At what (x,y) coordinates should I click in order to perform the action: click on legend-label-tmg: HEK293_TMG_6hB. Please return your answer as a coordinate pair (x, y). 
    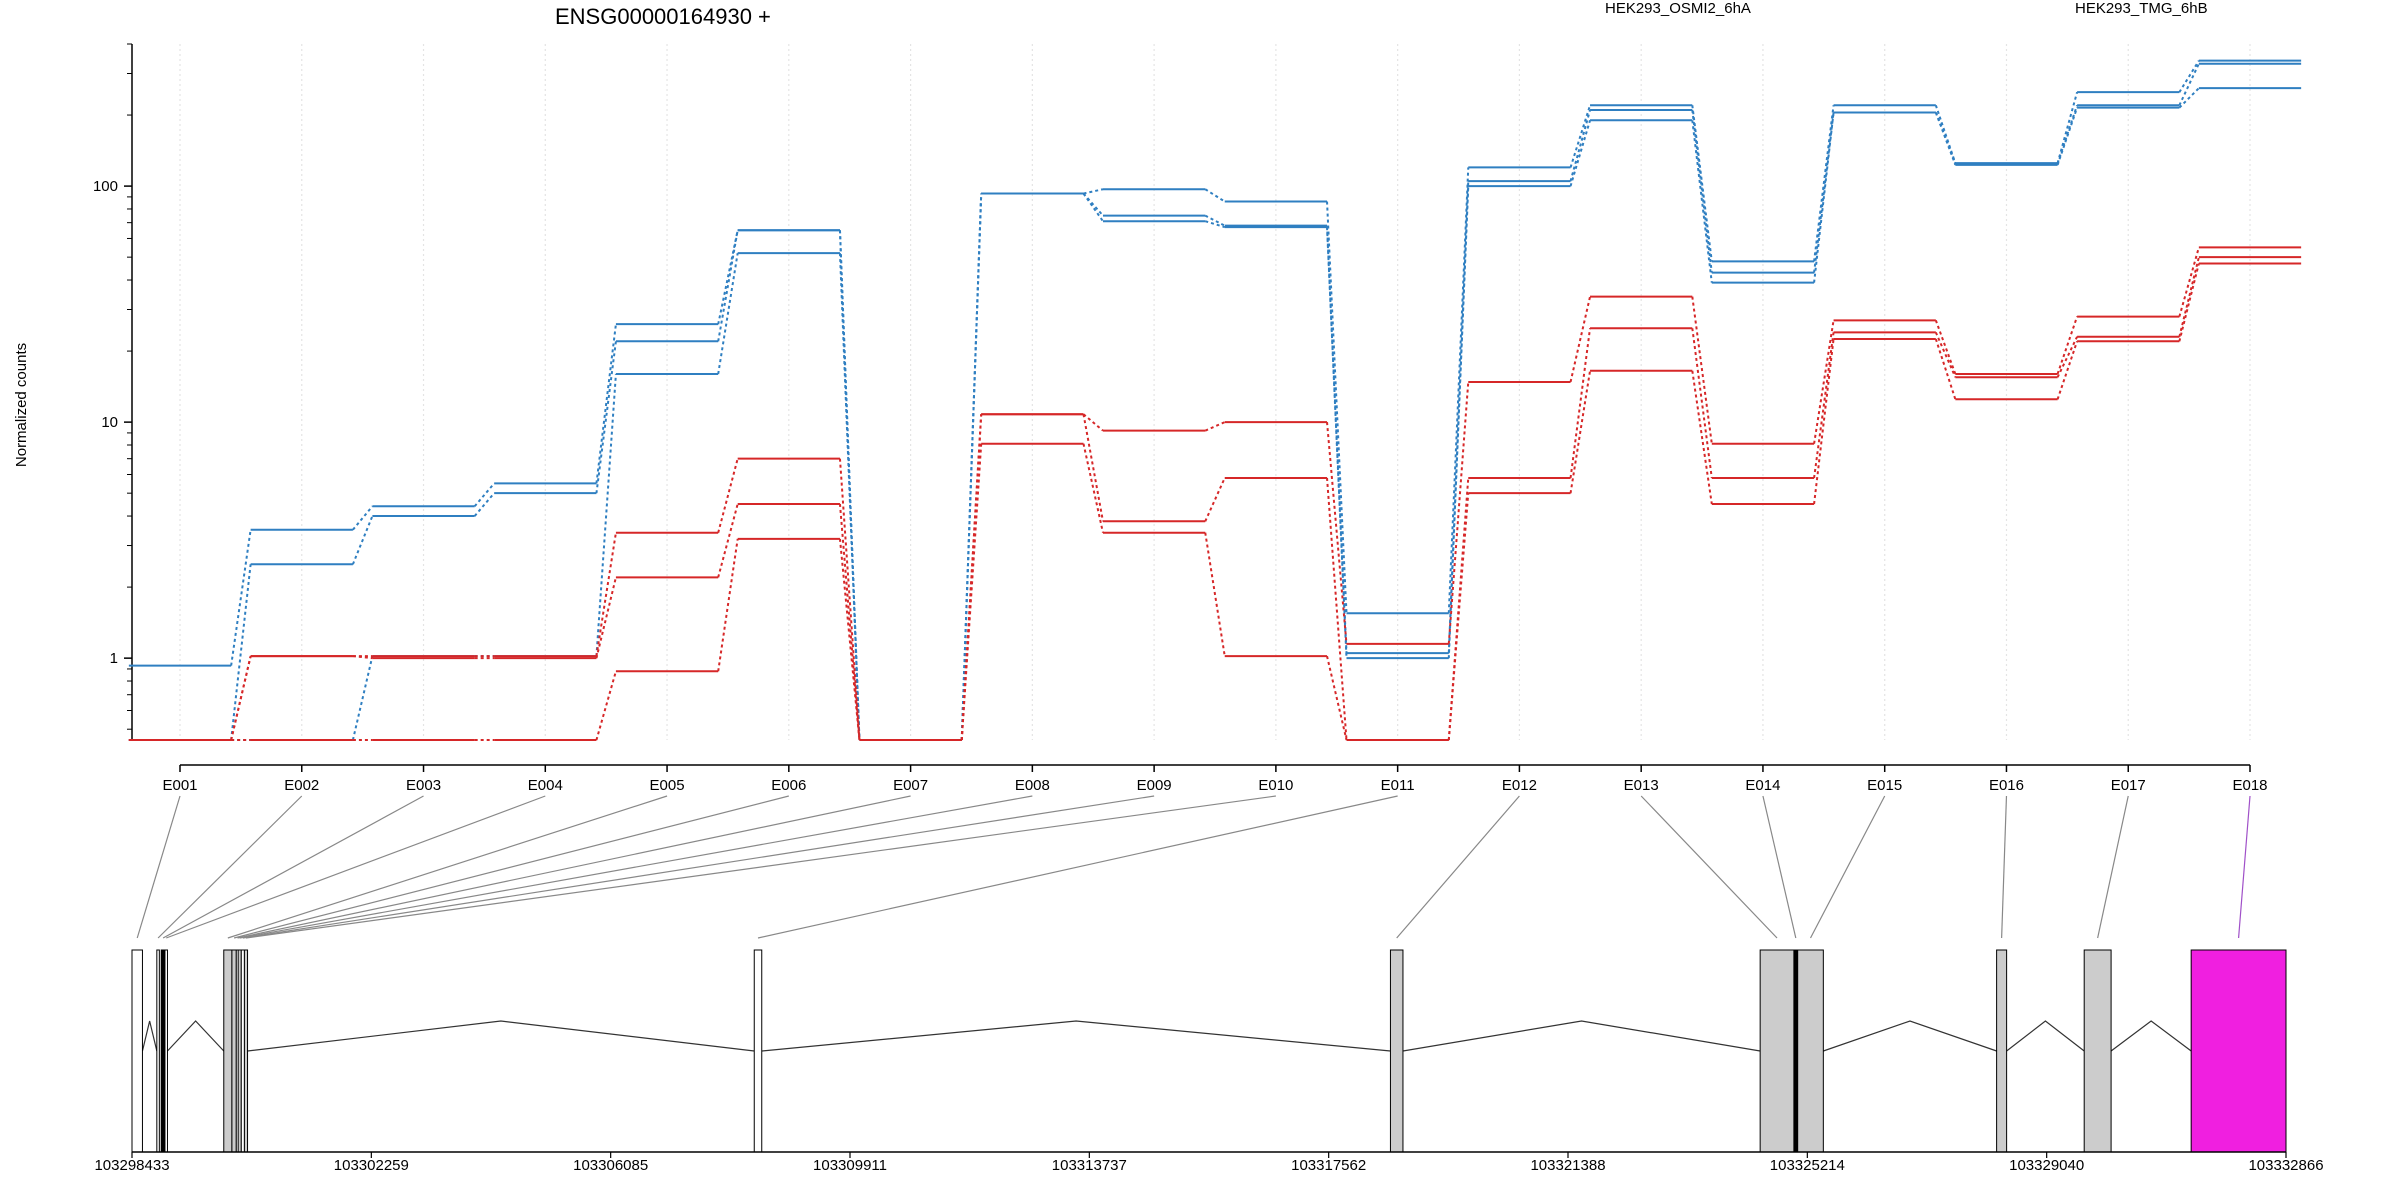
    Looking at the image, I should click on (2141, 8).